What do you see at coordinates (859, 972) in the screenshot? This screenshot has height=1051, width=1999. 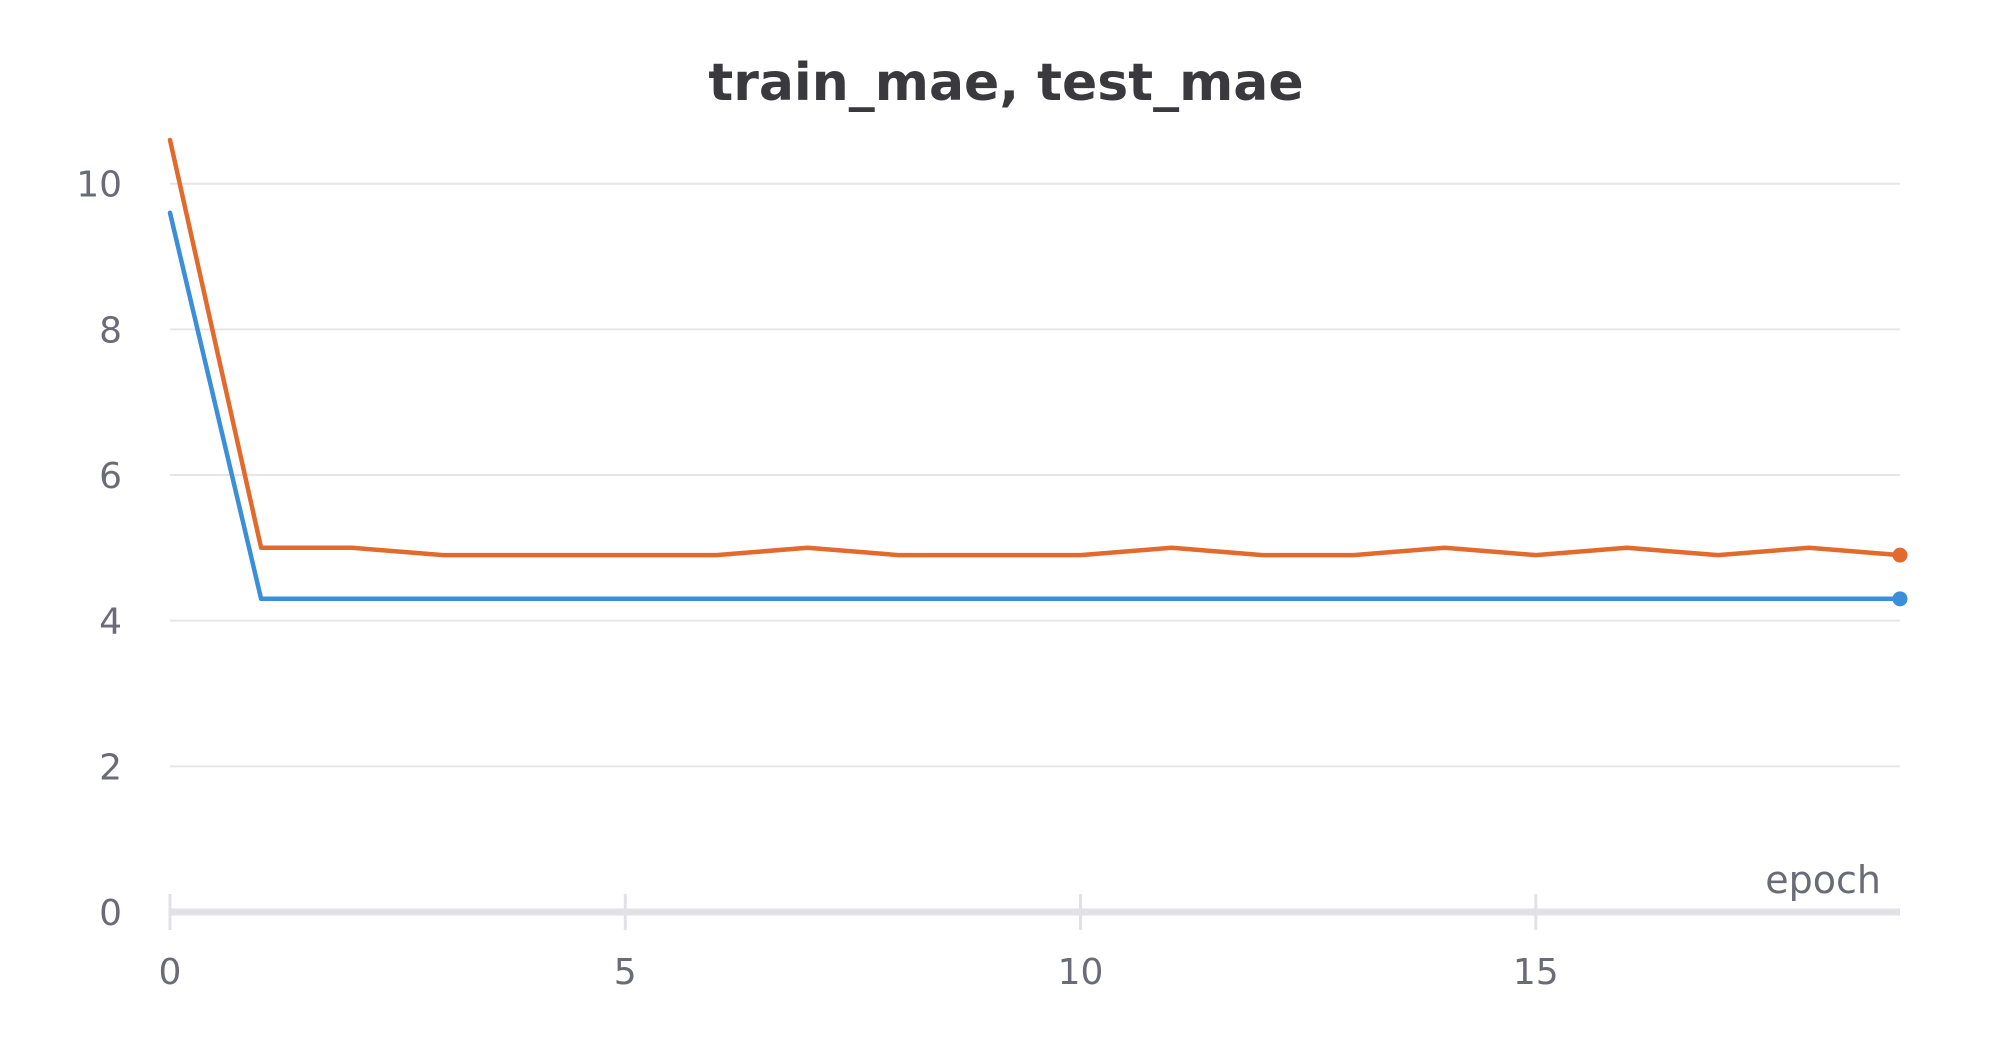 I see `x-axis-tick-labels: 0 5 10 15` at bounding box center [859, 972].